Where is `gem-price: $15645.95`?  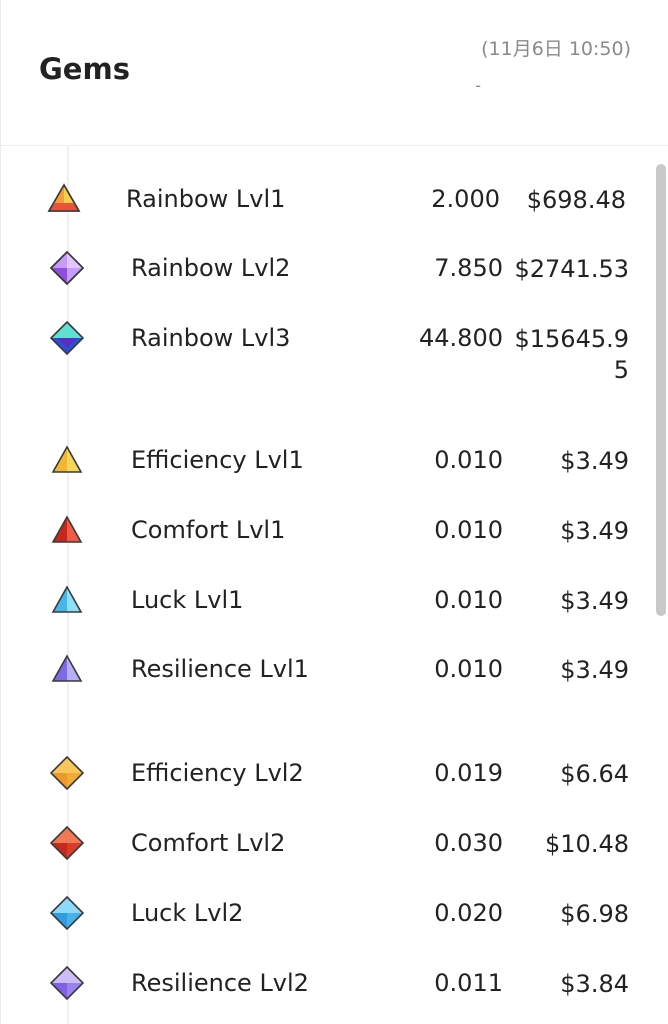
gem-price: $15645.95 is located at coordinates (571, 354).